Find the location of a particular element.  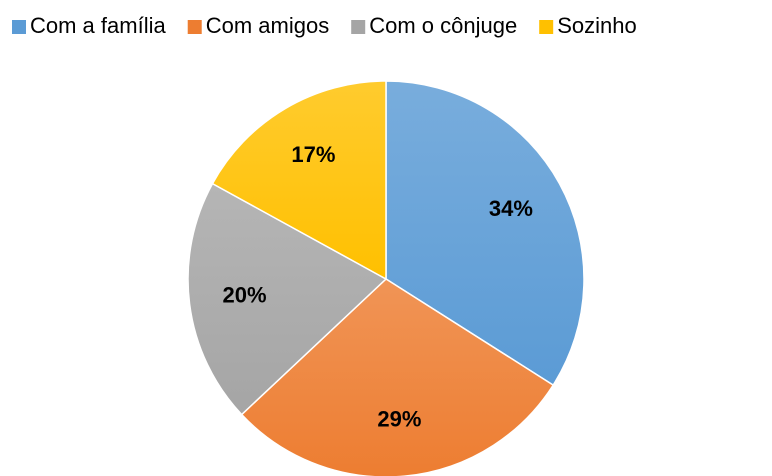

data-label: 29% is located at coordinates (399, 419).